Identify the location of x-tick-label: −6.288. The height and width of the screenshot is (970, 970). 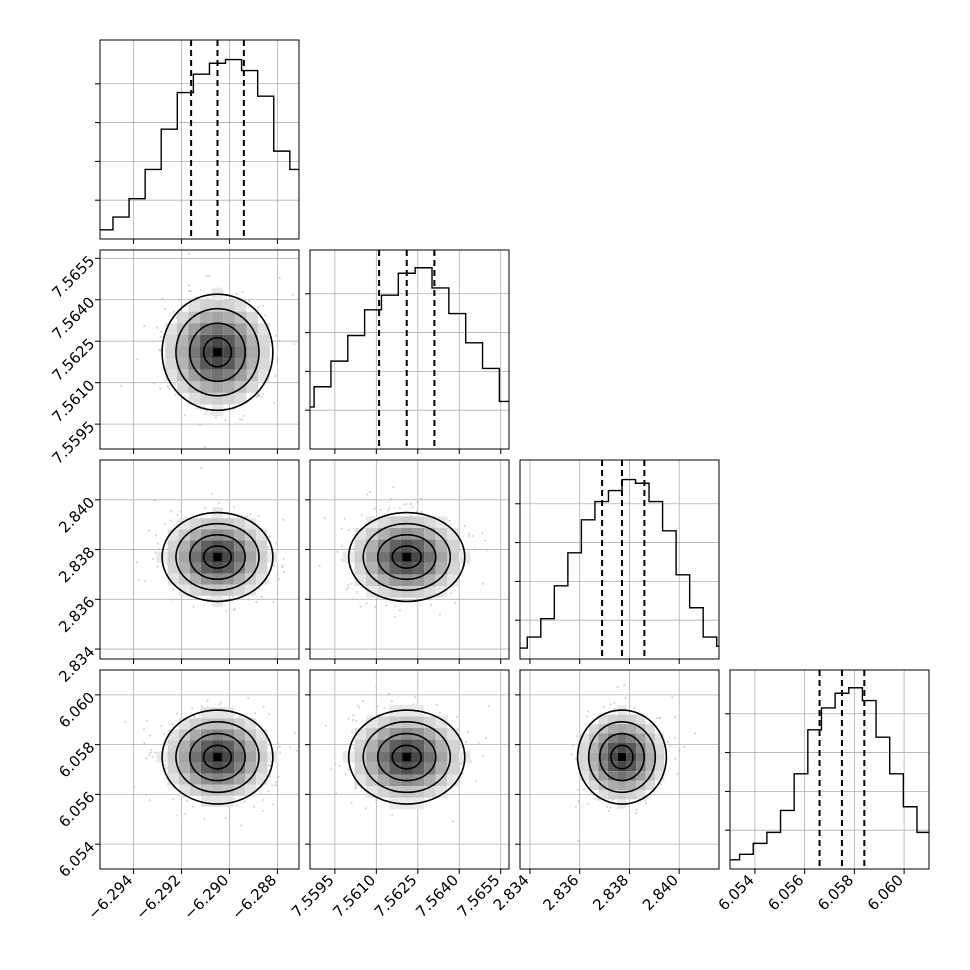
(254, 897).